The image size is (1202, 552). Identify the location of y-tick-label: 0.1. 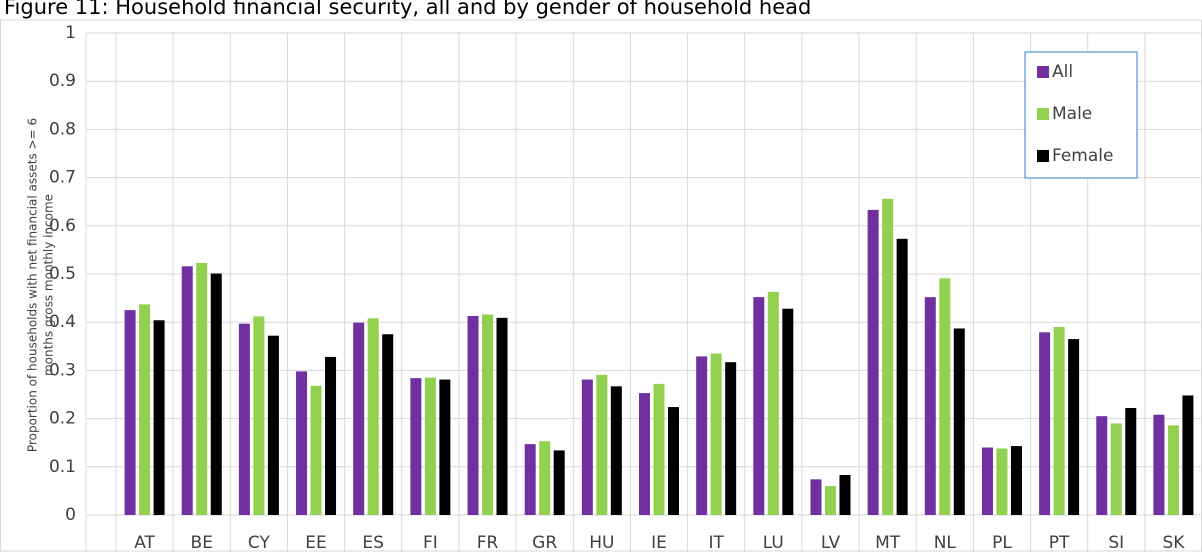
(62, 467).